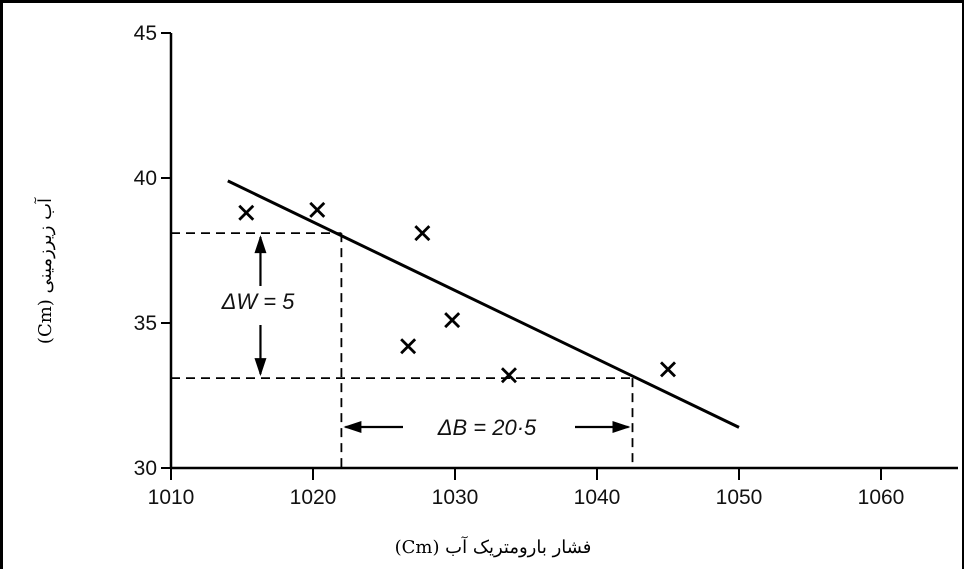  Describe the element at coordinates (145, 468) in the screenshot. I see `y-tick-label: 30` at that location.